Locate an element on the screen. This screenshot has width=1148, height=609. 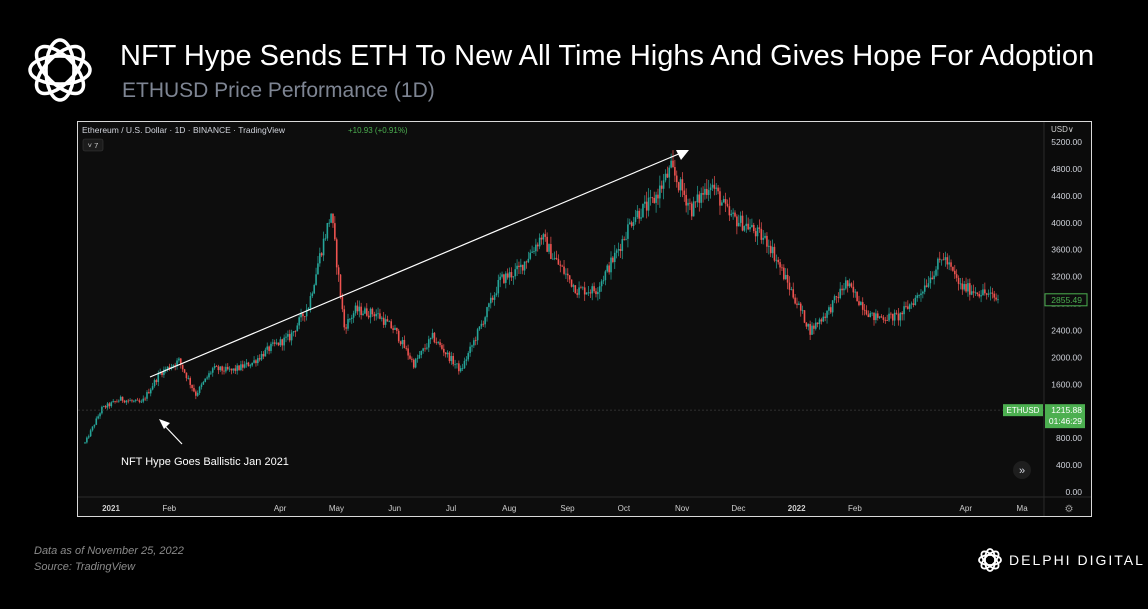
annotation-arrow-head is located at coordinates (164, 424).